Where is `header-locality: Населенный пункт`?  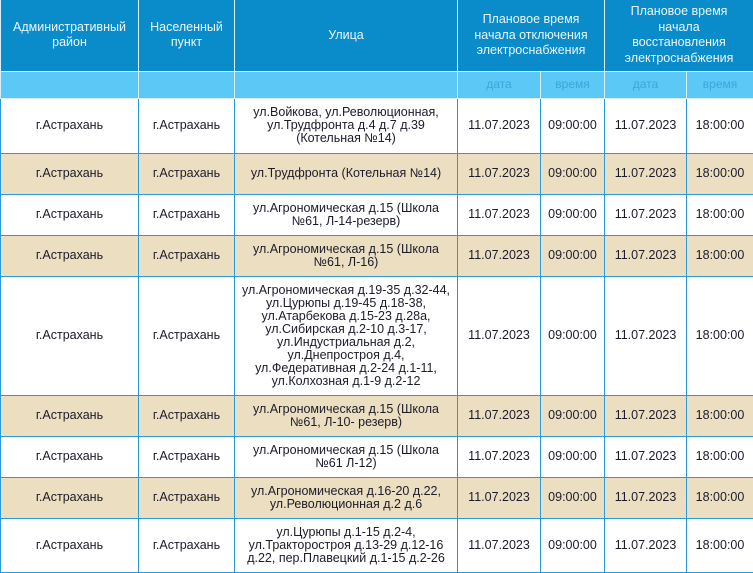
header-locality: Населенный пункт is located at coordinates (187, 35).